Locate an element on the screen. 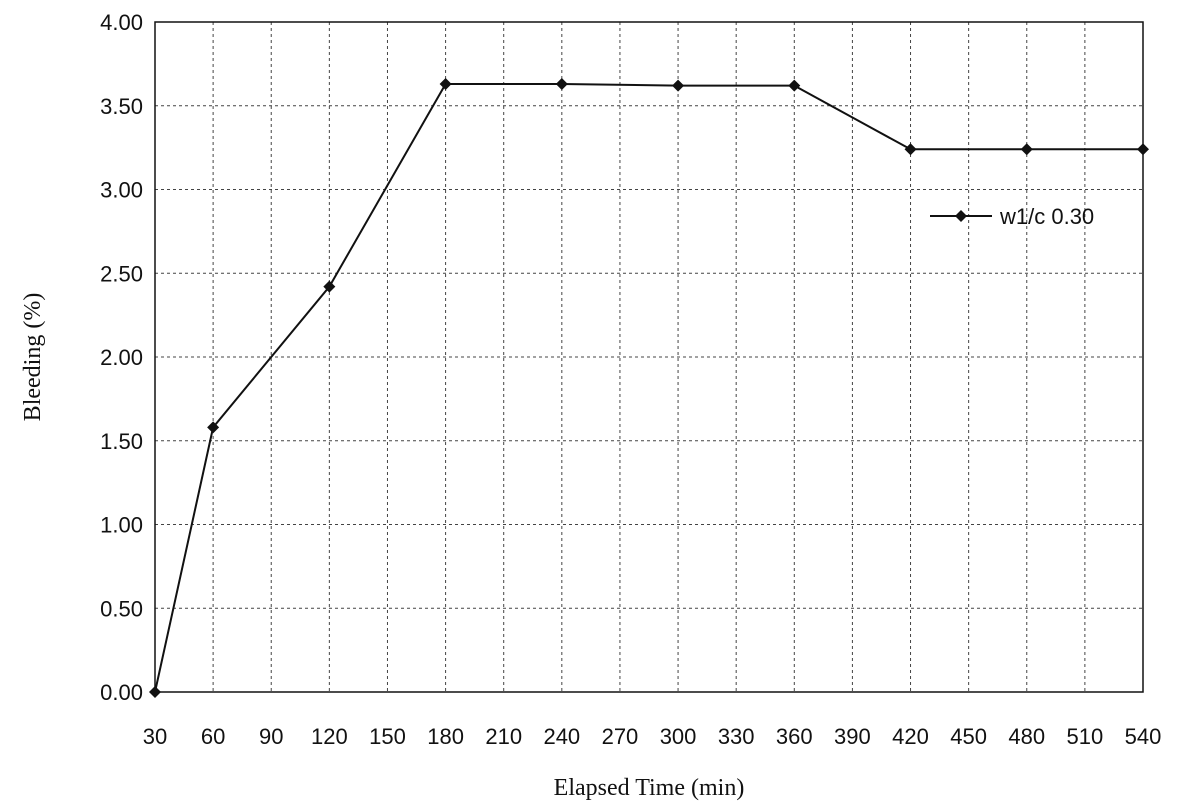 Image resolution: width=1180 pixels, height=812 pixels. legend-series-marker is located at coordinates (961, 216).